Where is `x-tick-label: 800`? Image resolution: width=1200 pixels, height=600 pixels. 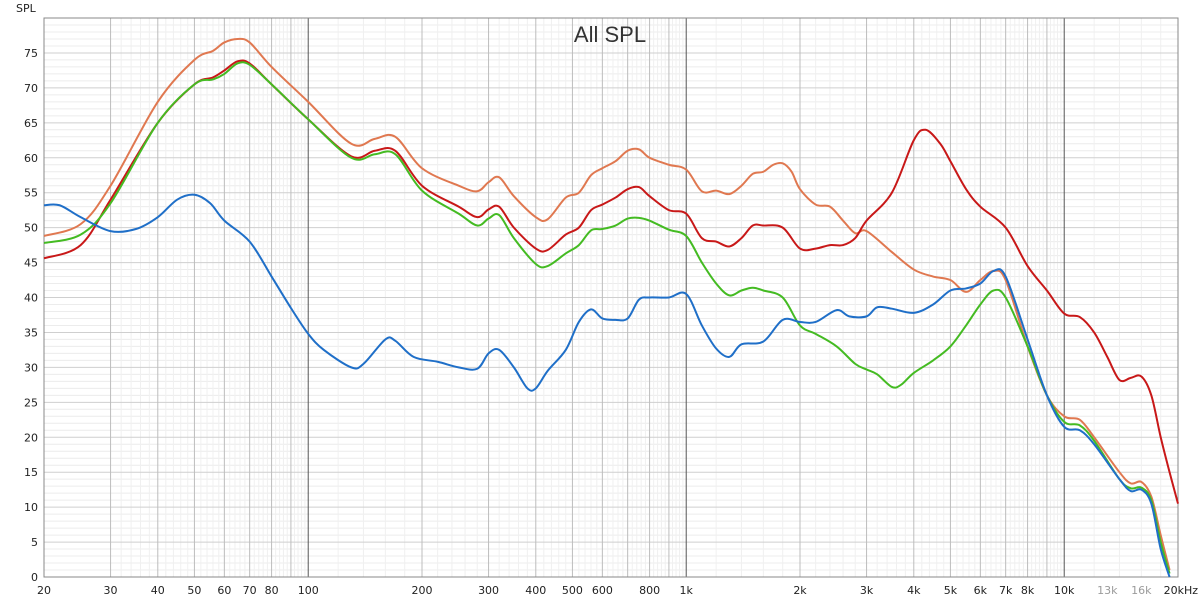 x-tick-label: 800 is located at coordinates (649, 590).